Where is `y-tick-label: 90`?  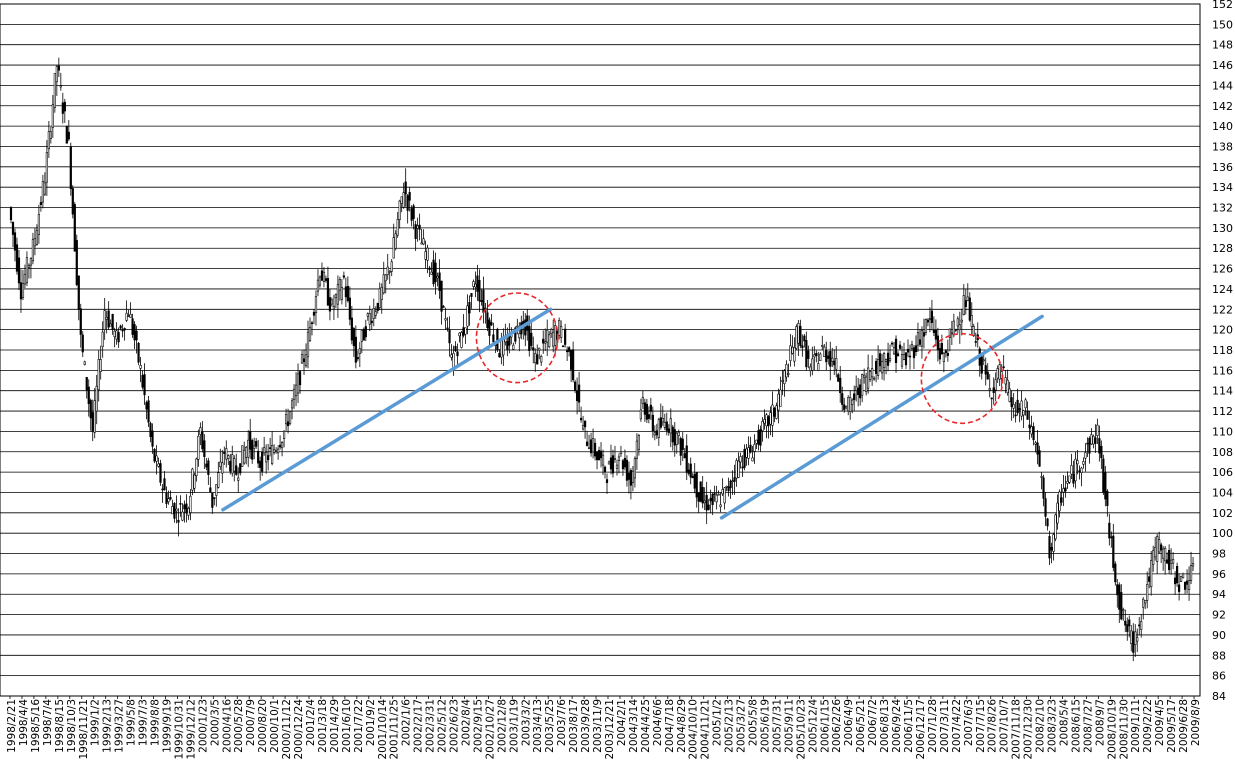
y-tick-label: 90 is located at coordinates (1219, 635).